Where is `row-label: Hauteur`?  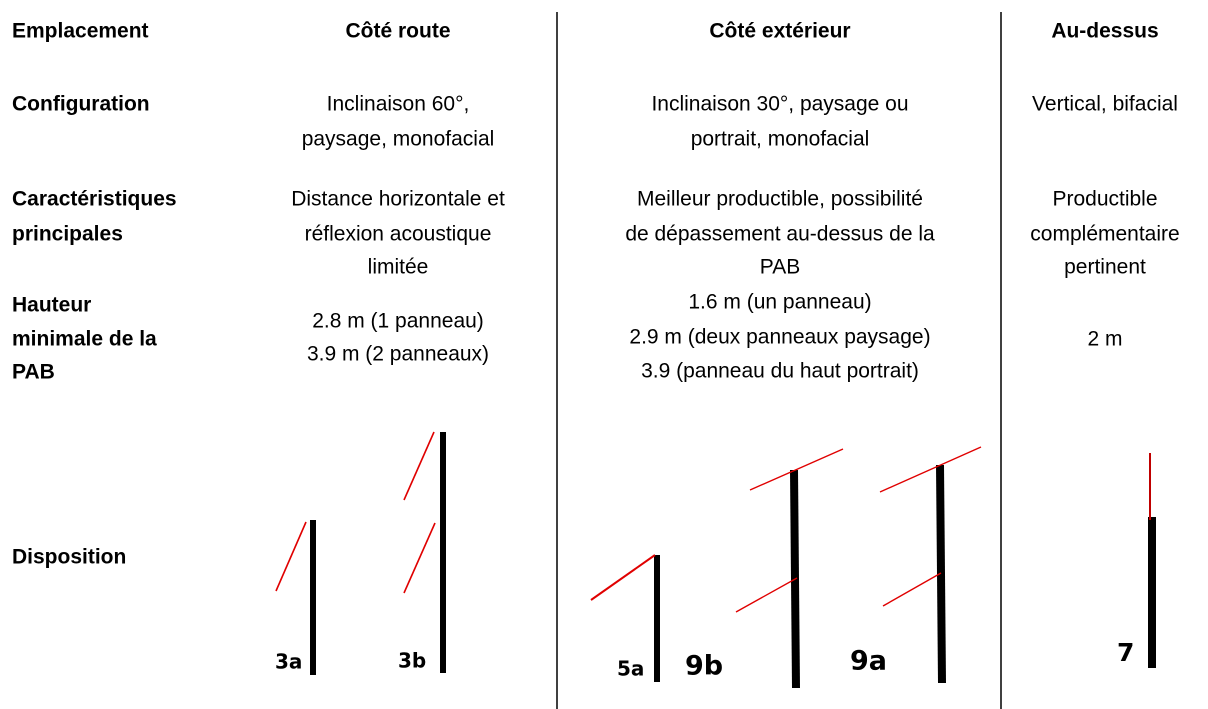 row-label: Hauteur is located at coordinates (51, 305).